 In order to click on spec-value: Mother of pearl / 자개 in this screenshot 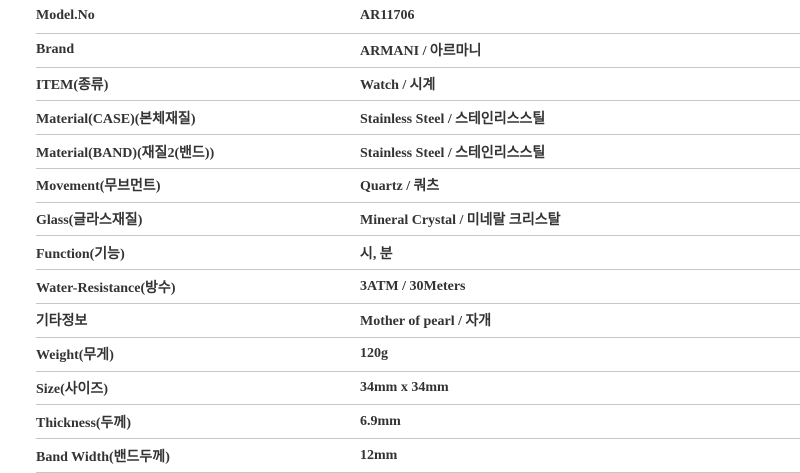, I will do `click(426, 322)`.